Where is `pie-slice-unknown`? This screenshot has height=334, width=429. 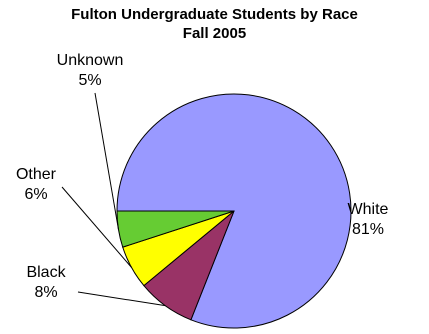
pie-slice-unknown is located at coordinates (175, 229).